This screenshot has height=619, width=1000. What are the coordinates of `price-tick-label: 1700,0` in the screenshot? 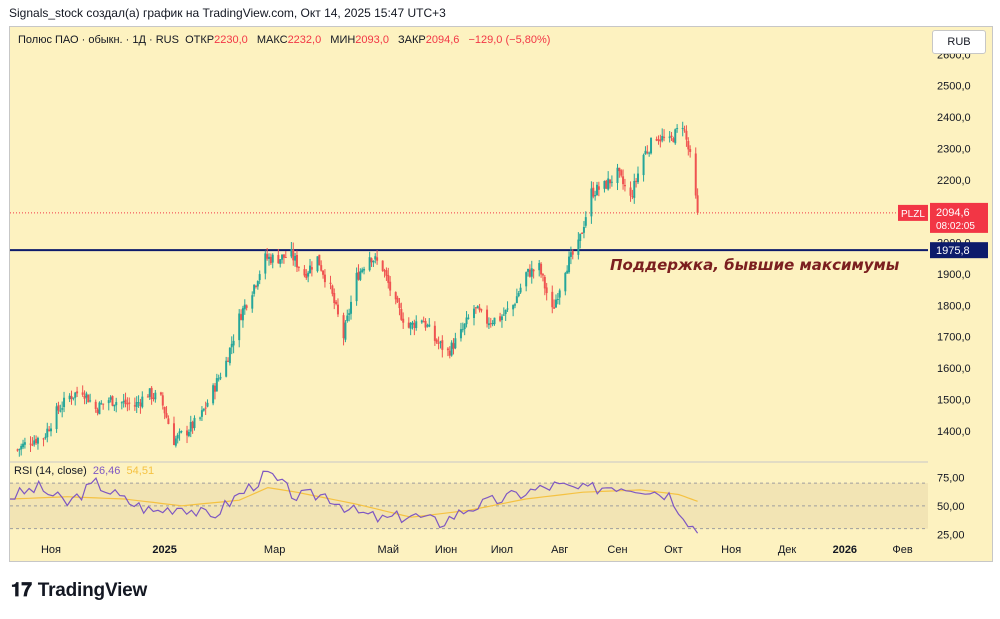 It's located at (954, 338).